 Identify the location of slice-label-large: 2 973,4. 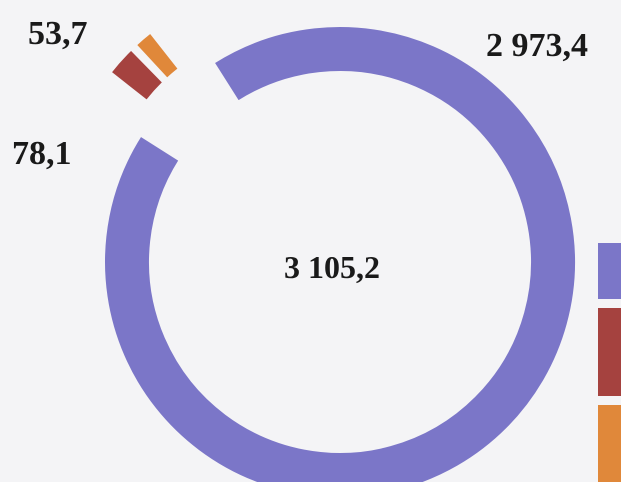
(537, 45).